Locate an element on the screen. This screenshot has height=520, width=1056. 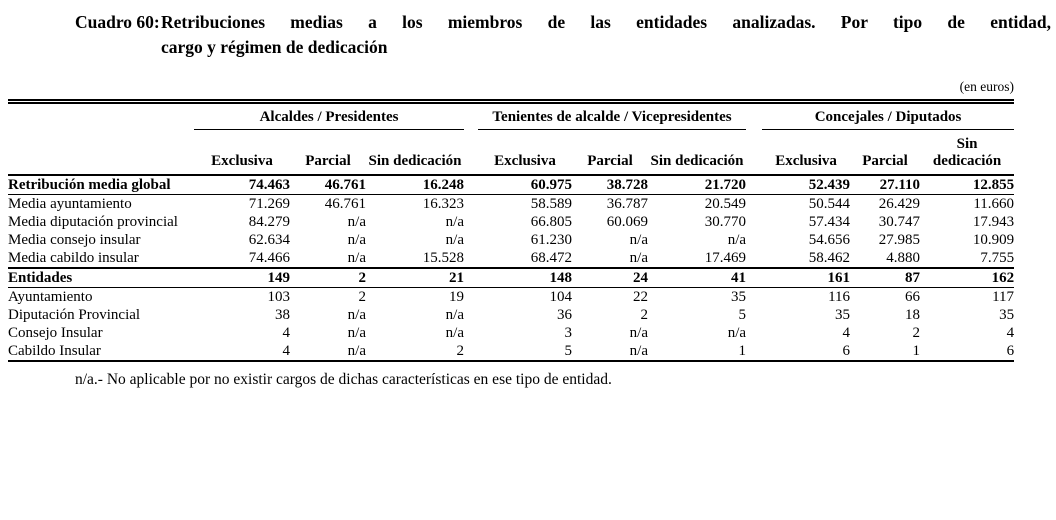
value-cell: 19 is located at coordinates (456, 296).